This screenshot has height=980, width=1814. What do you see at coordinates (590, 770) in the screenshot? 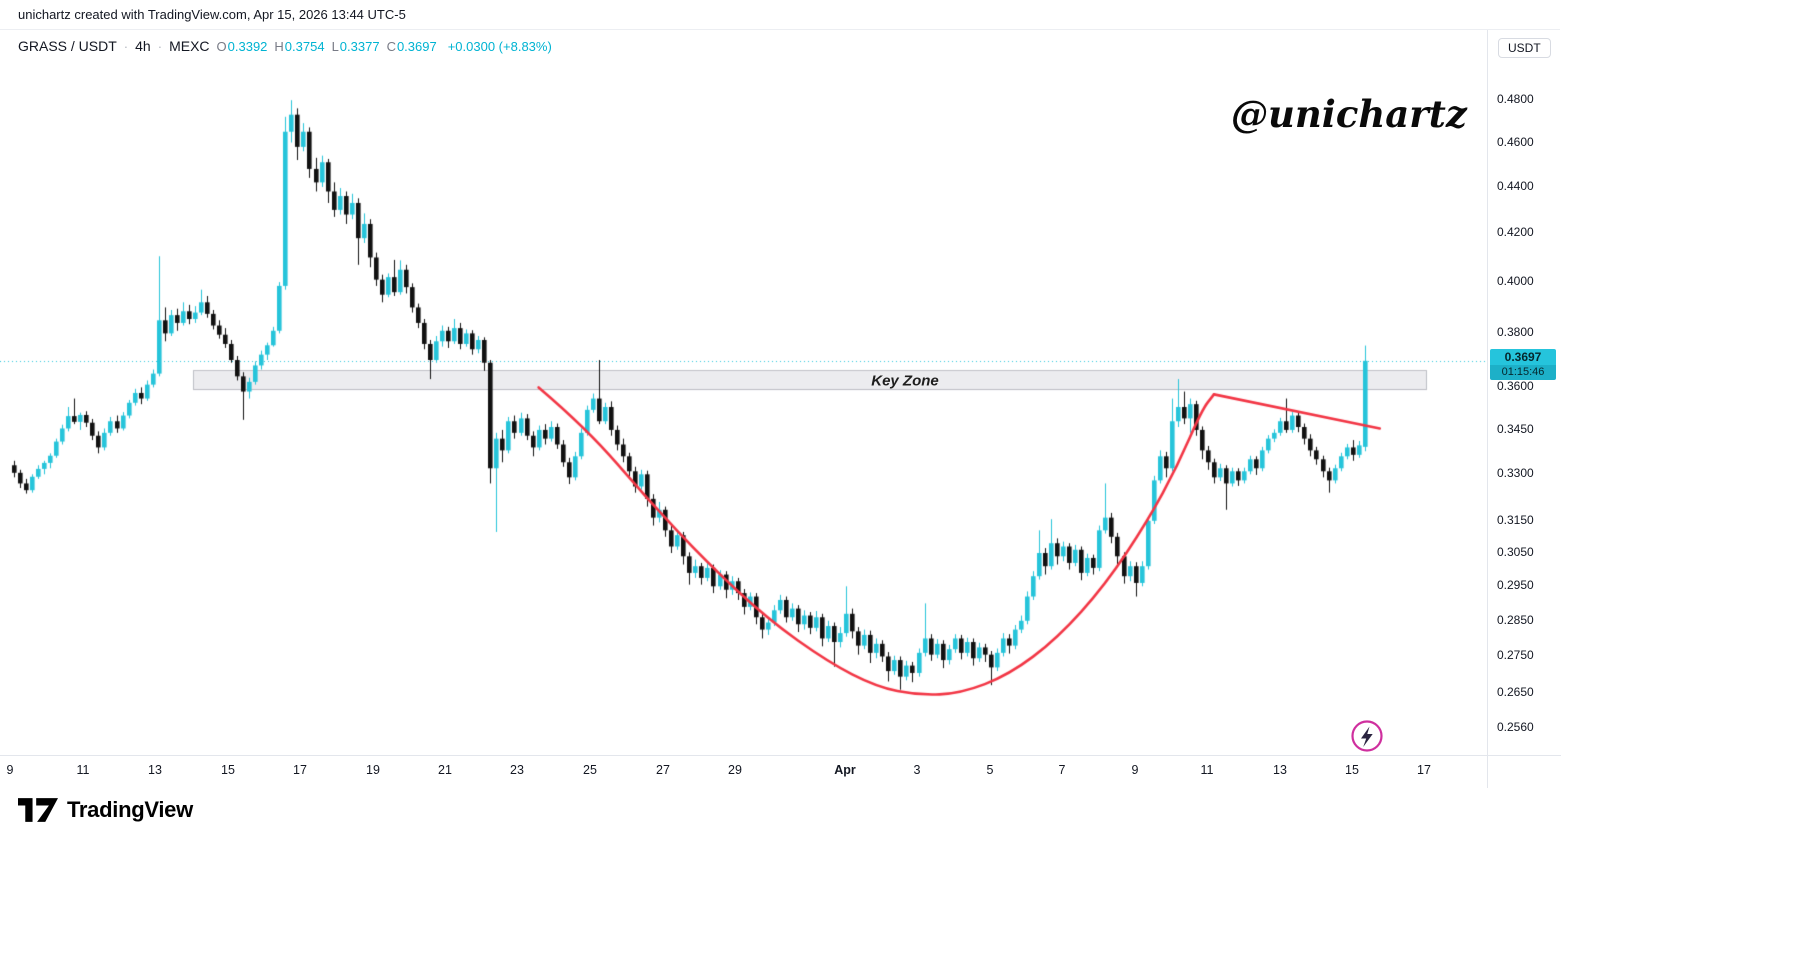
I see `time-axis-label: 25` at bounding box center [590, 770].